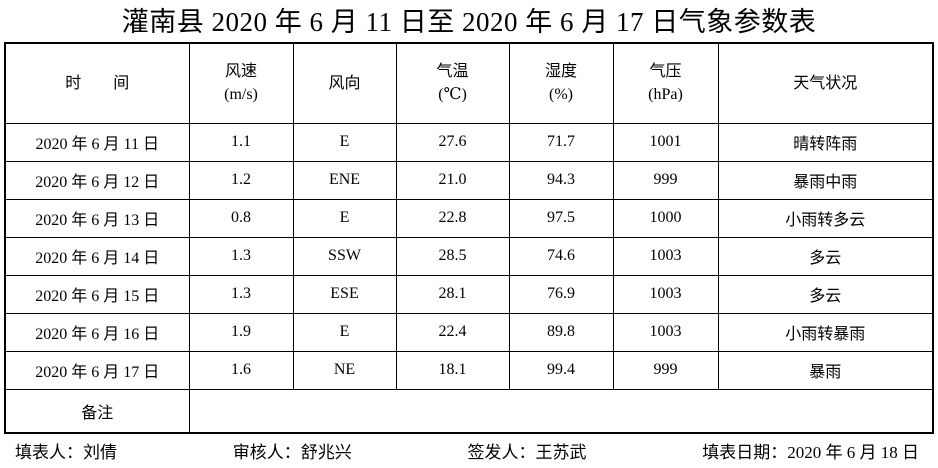  Describe the element at coordinates (344, 180) in the screenshot. I see `wind-direction-cell: ENE` at that location.